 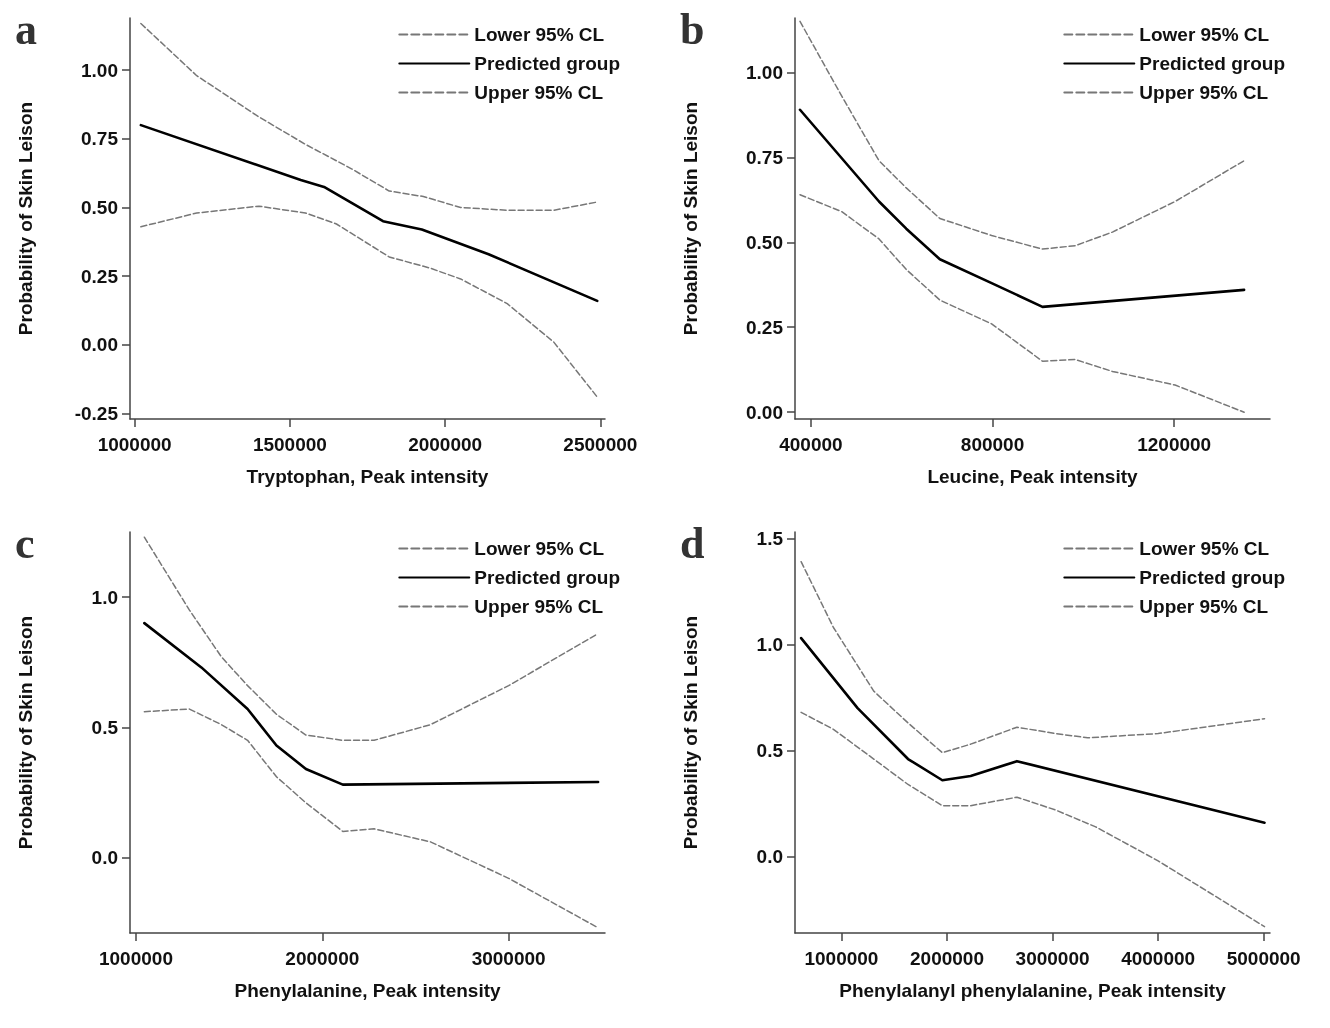 I want to click on x-tick-label: 400000, so click(x=811, y=444).